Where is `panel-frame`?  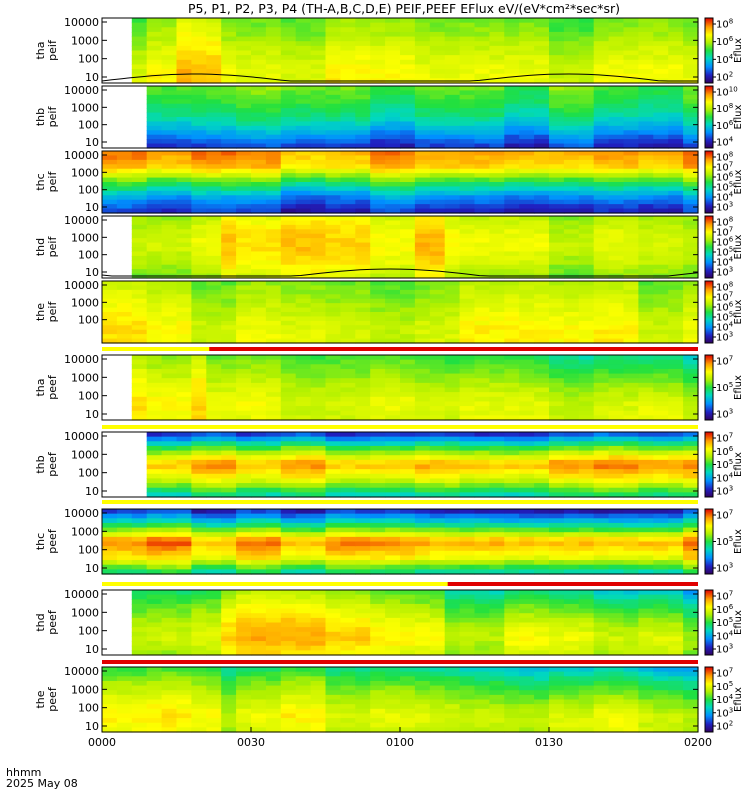 panel-frame is located at coordinates (400, 247).